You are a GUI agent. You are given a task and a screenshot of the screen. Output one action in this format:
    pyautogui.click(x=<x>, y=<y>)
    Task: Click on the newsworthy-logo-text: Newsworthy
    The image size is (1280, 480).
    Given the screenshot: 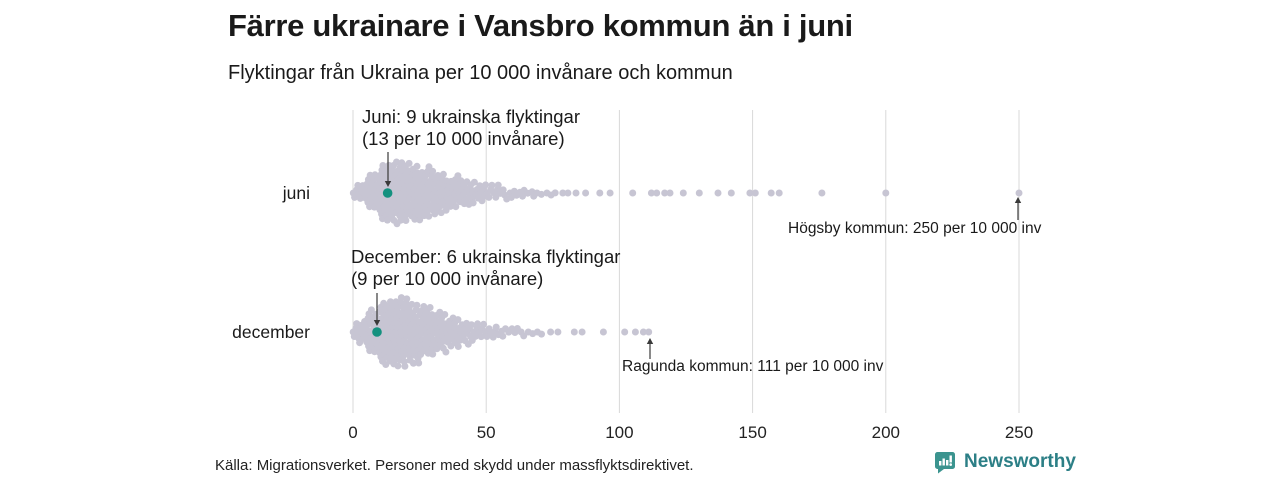 What is the action you would take?
    pyautogui.click(x=1020, y=461)
    